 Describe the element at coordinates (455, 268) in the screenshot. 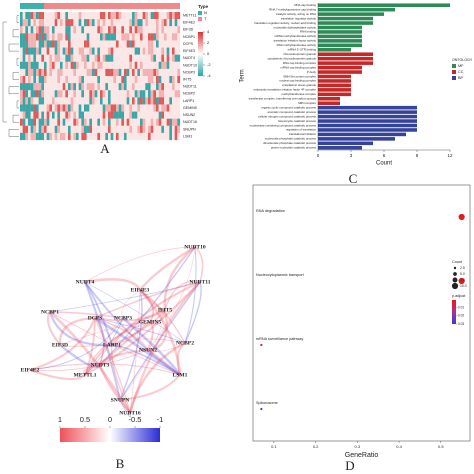

I see `size-key` at that location.